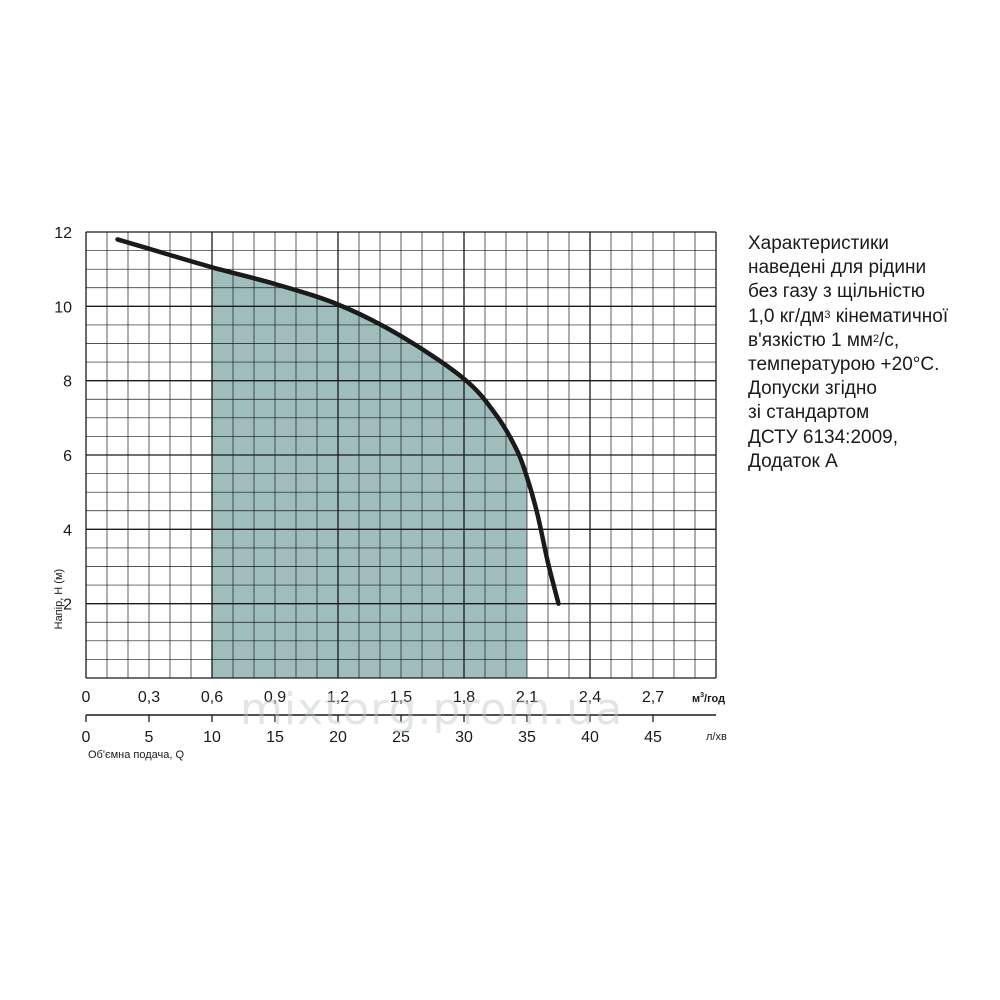 The image size is (1000, 1000). Describe the element at coordinates (810, 340) in the screenshot. I see `note-line-part: в'язкістю 1 мм` at that location.